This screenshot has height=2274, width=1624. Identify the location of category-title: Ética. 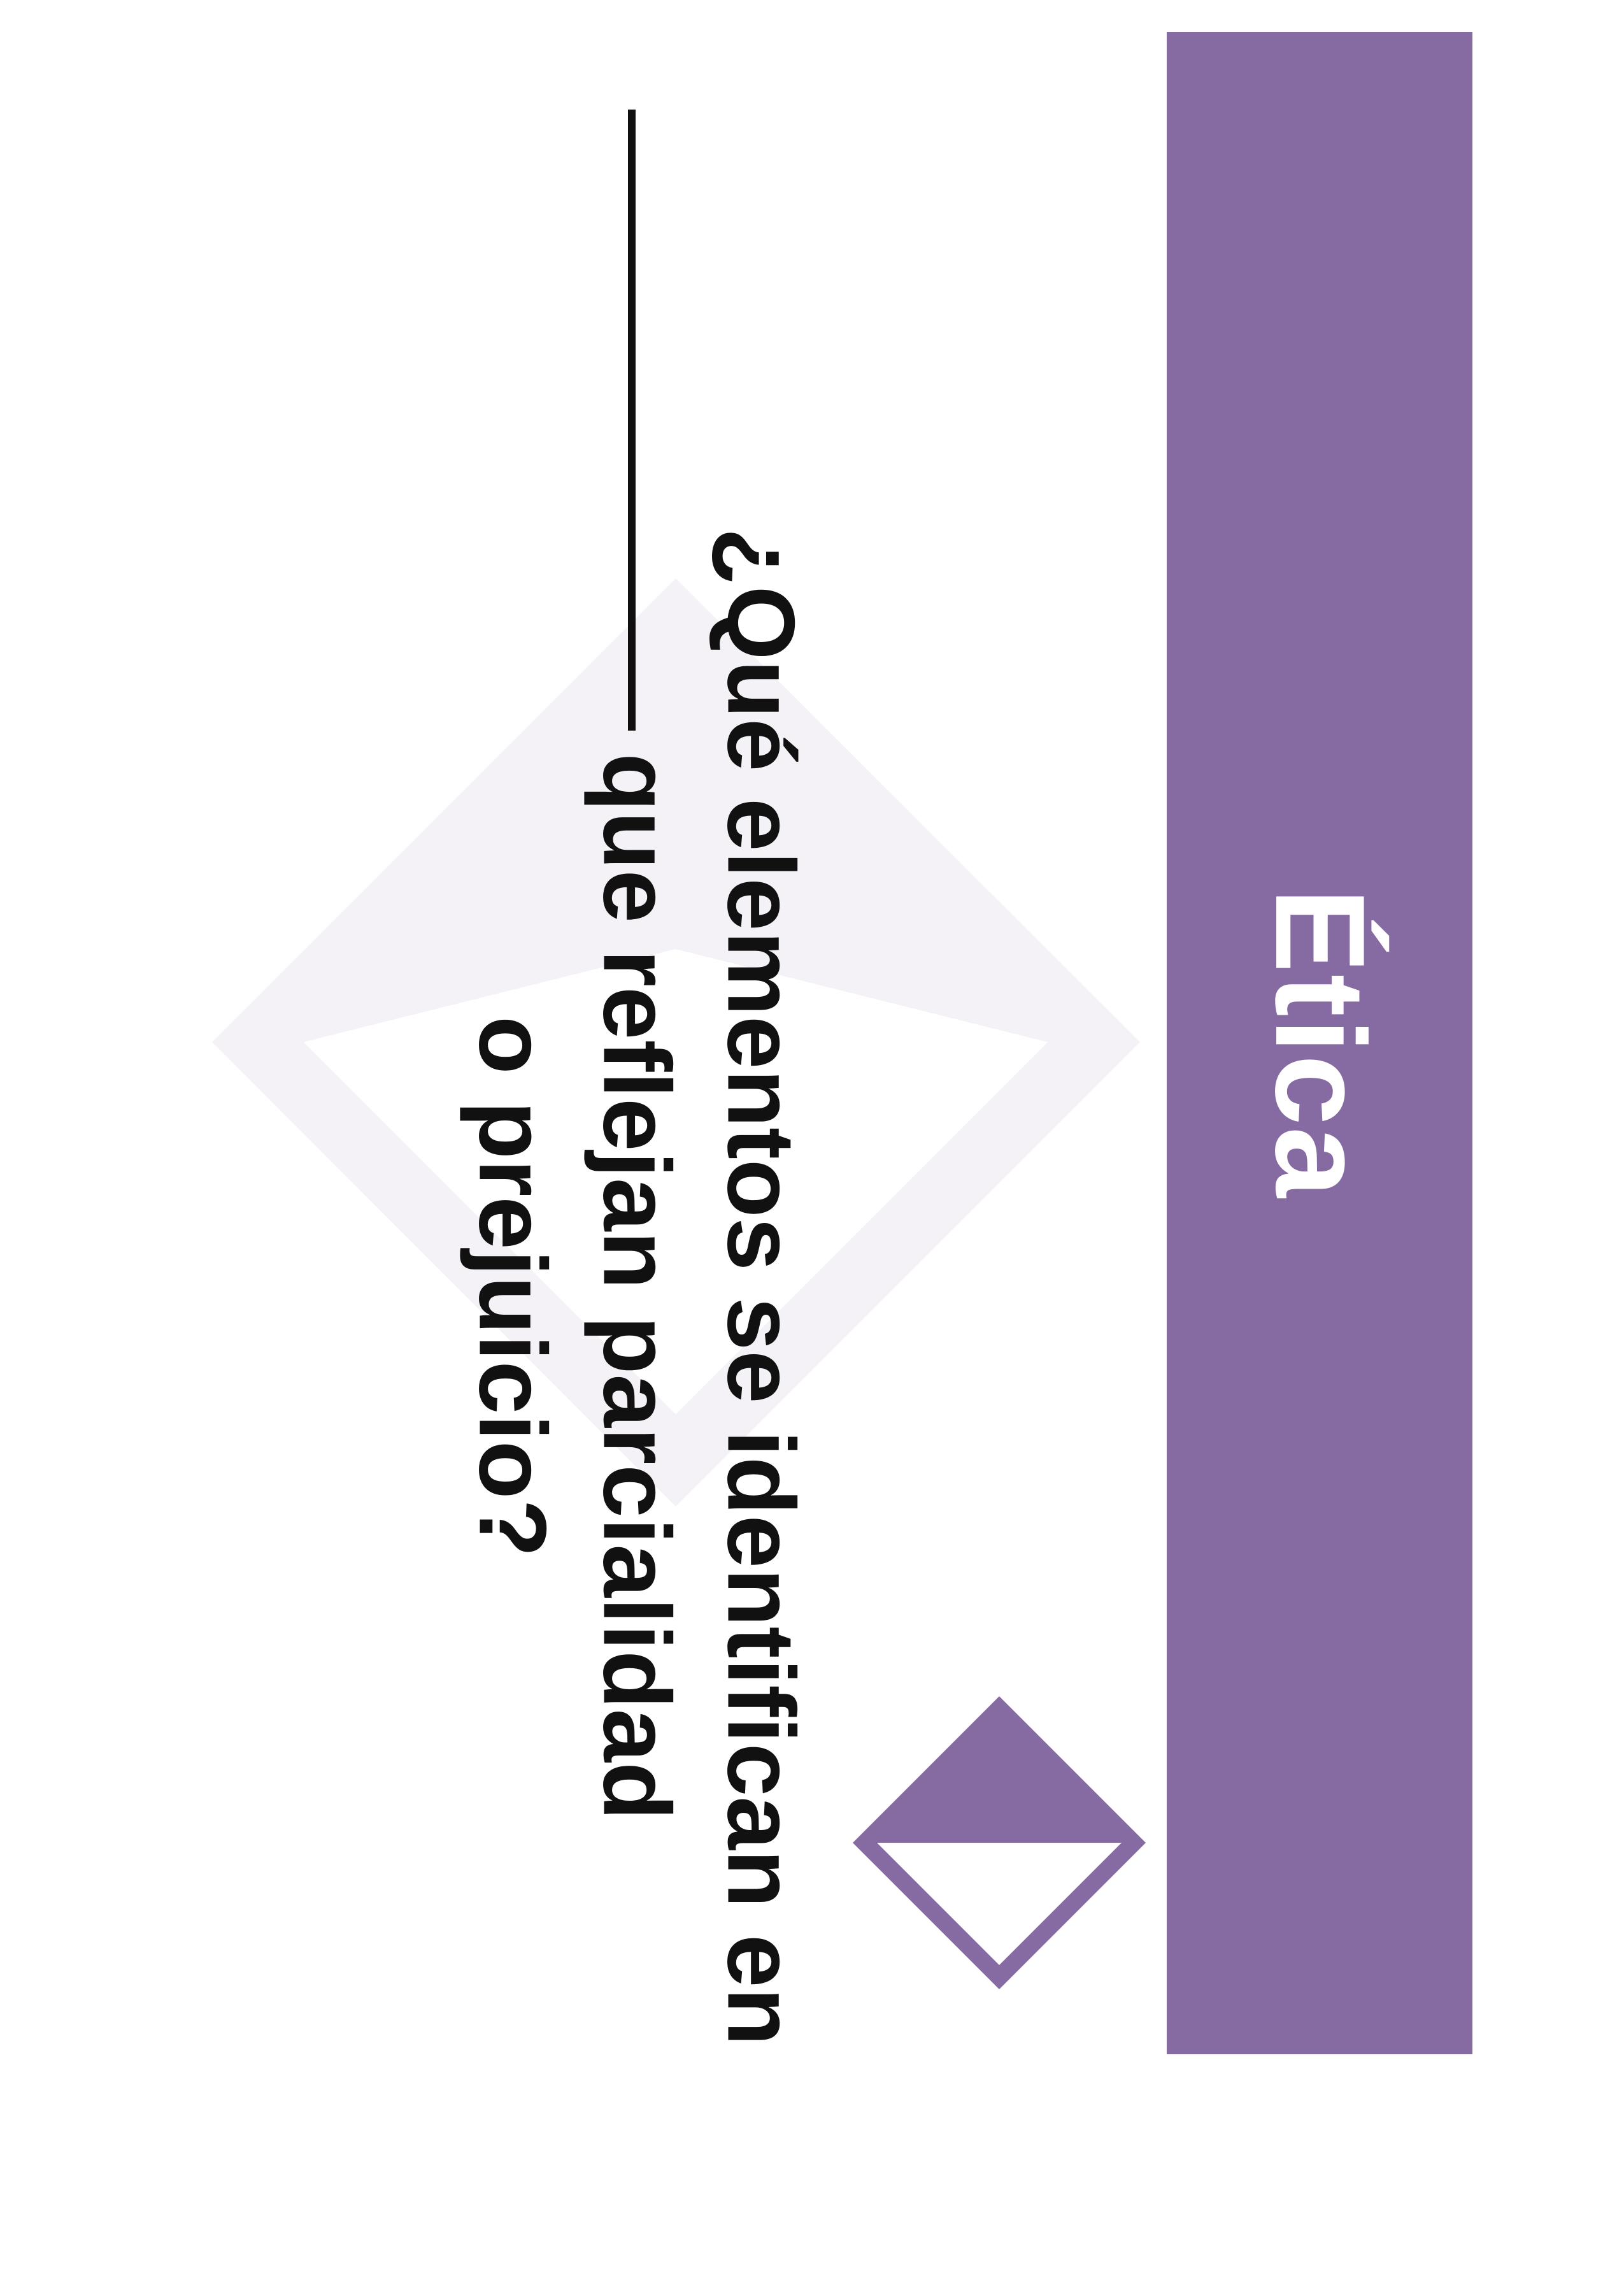
(1320, 1043).